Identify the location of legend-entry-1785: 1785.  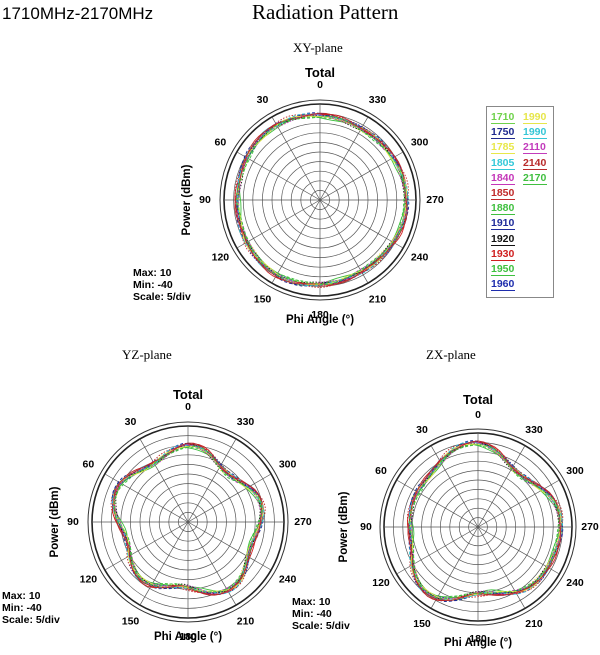
(503, 147).